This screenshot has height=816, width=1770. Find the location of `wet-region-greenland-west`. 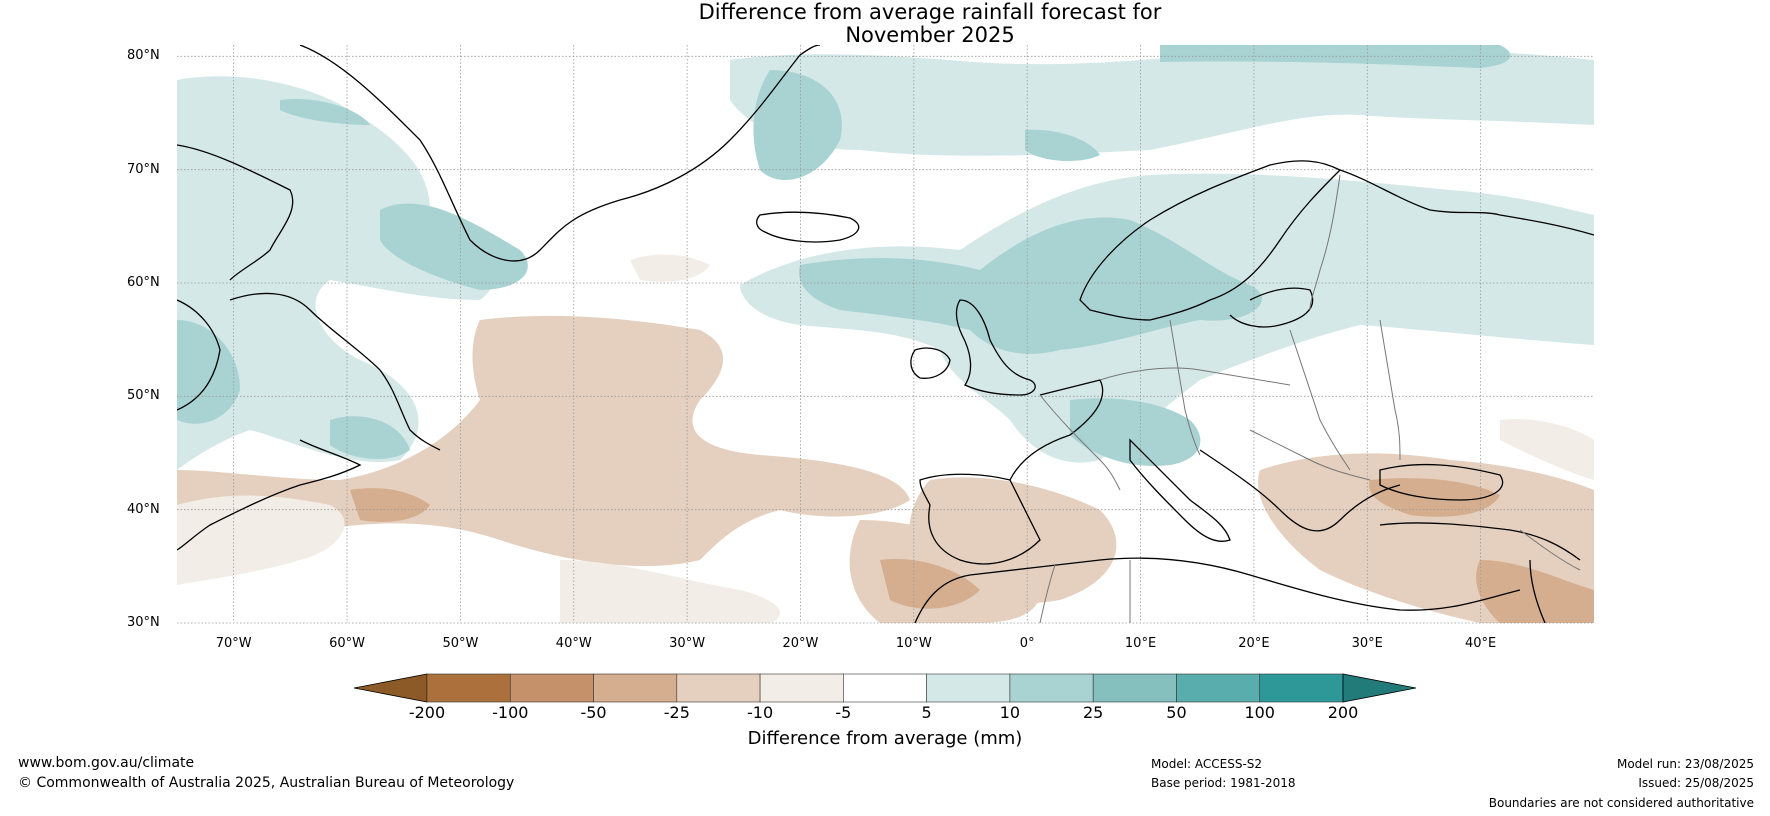

wet-region-greenland-west is located at coordinates (454, 246).